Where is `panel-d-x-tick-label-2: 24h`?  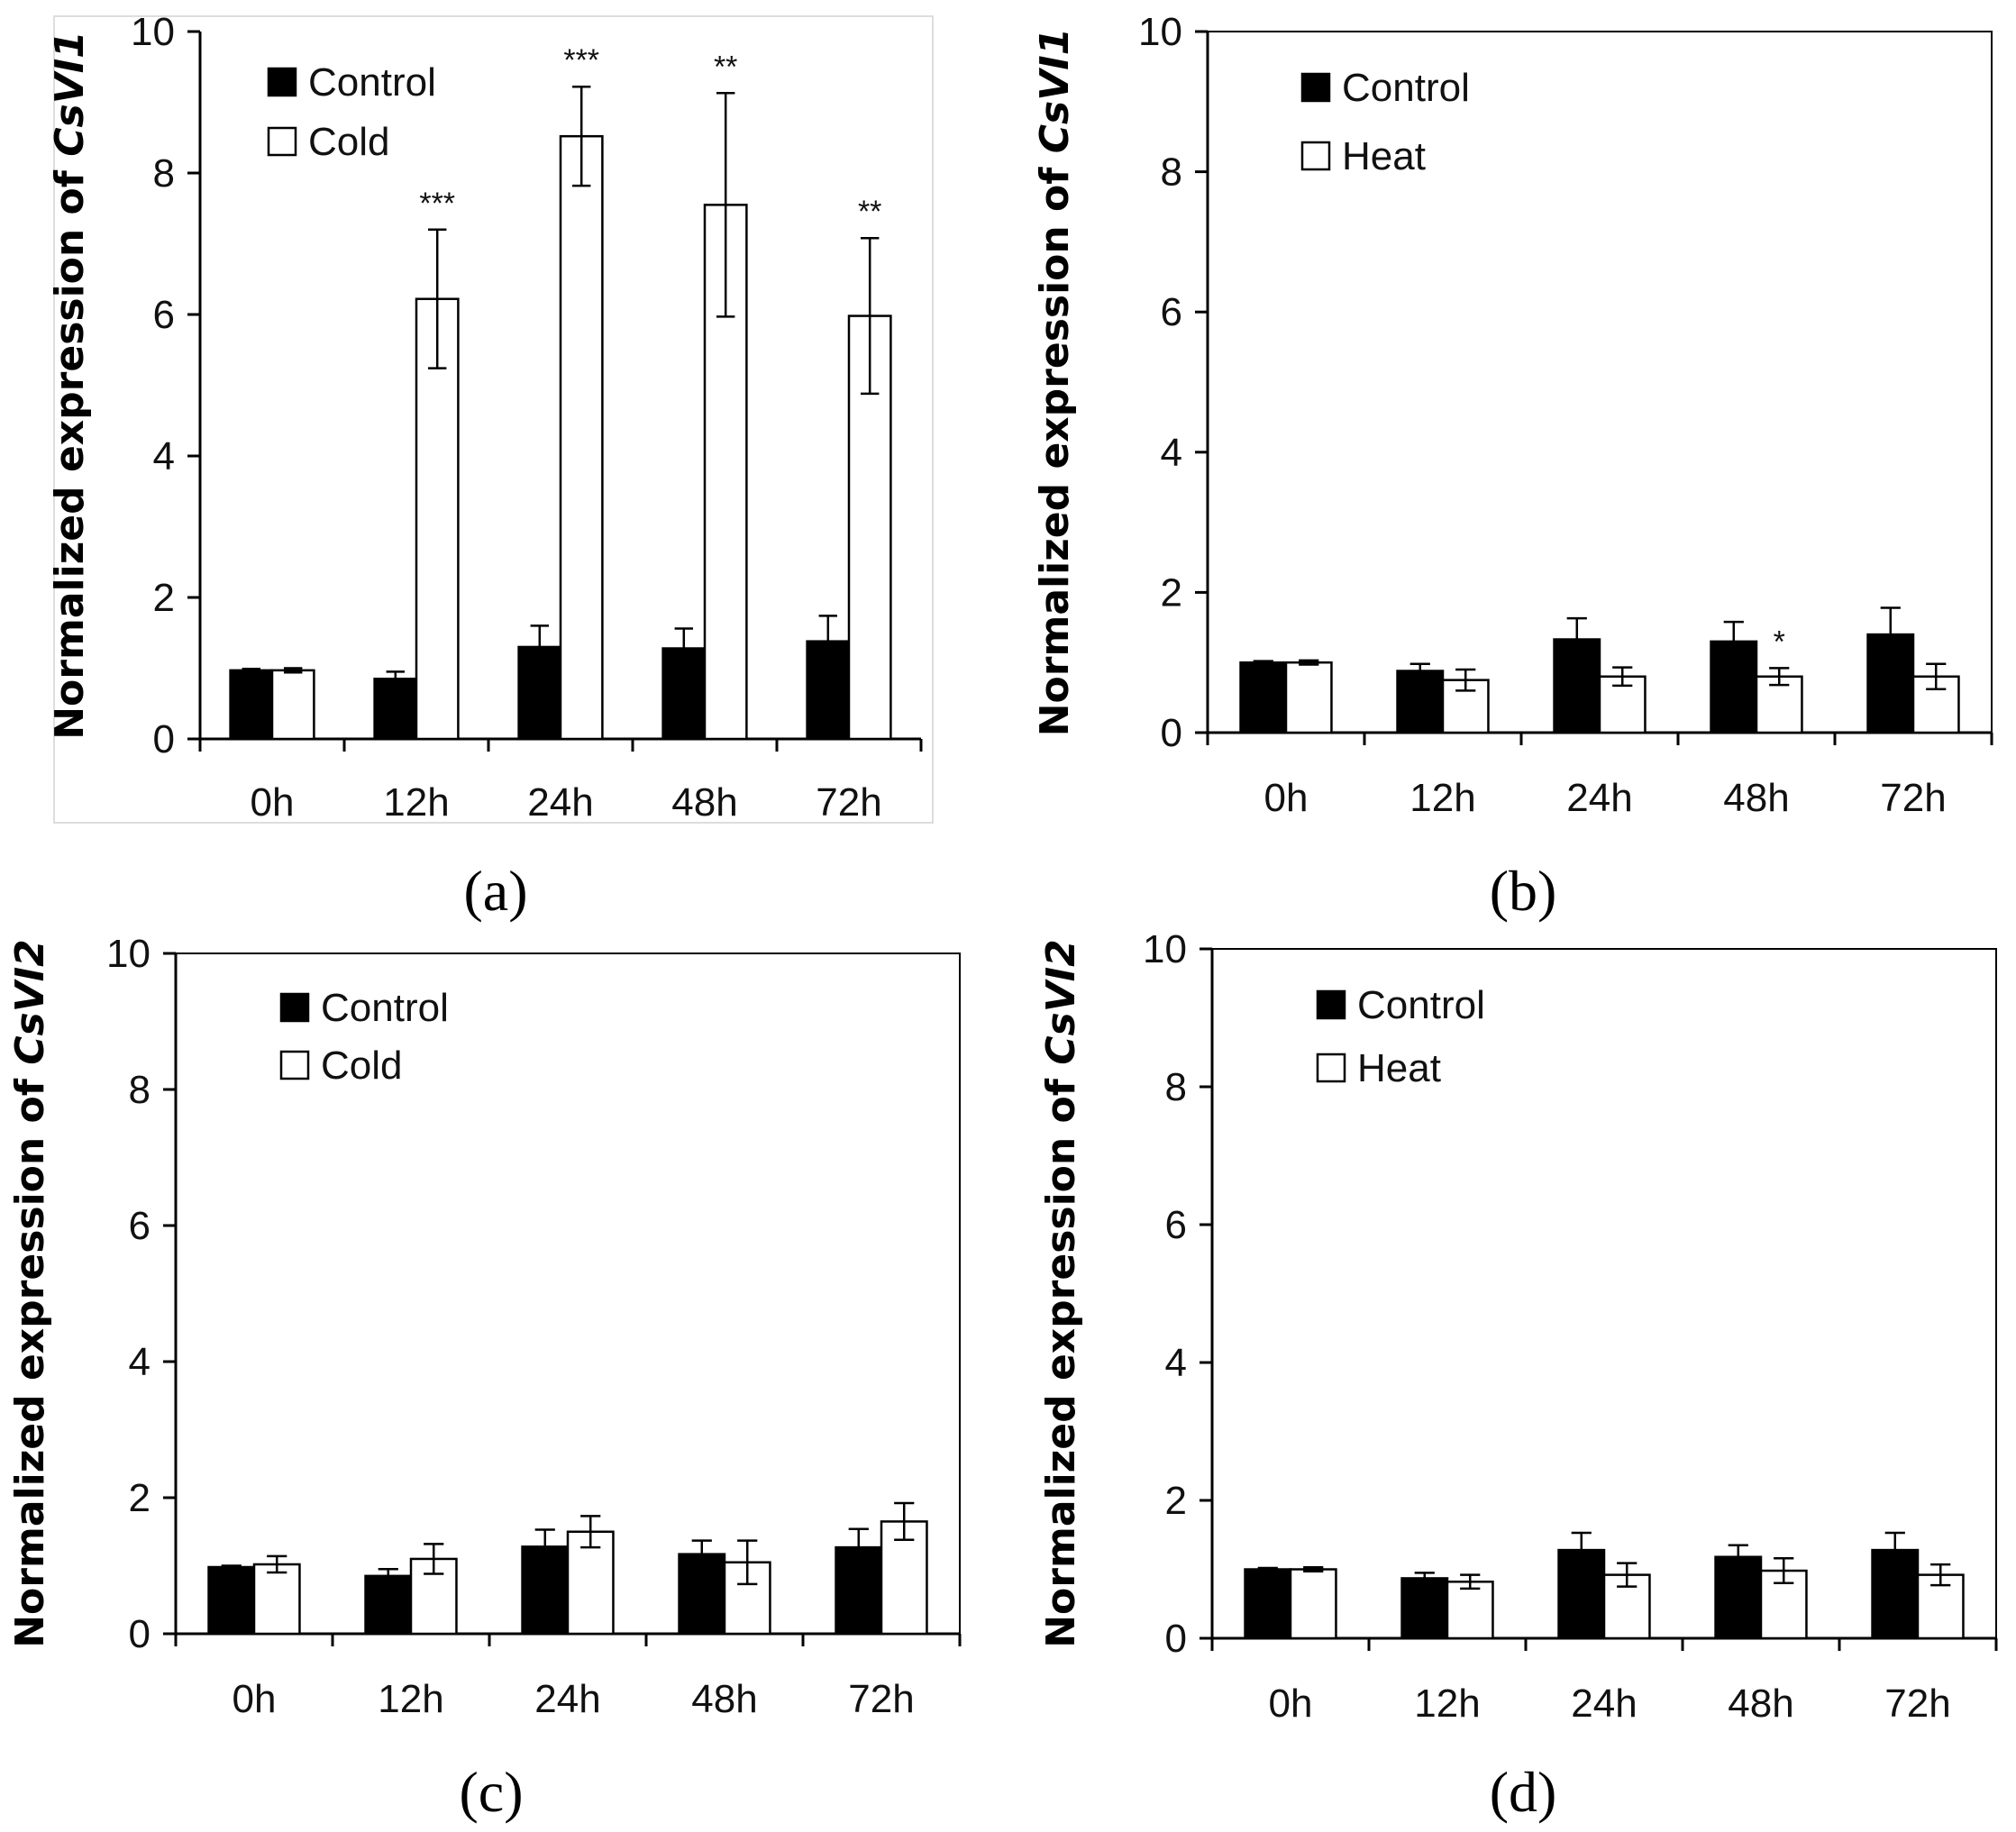
panel-d-x-tick-label-2: 24h is located at coordinates (1604, 1704).